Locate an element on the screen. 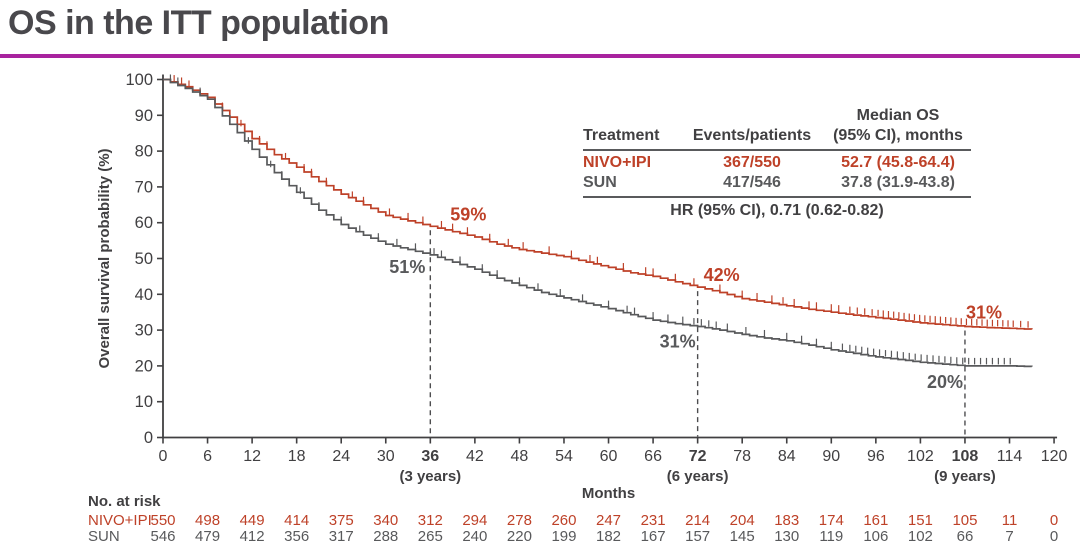  at-risk-value: 498 is located at coordinates (208, 520).